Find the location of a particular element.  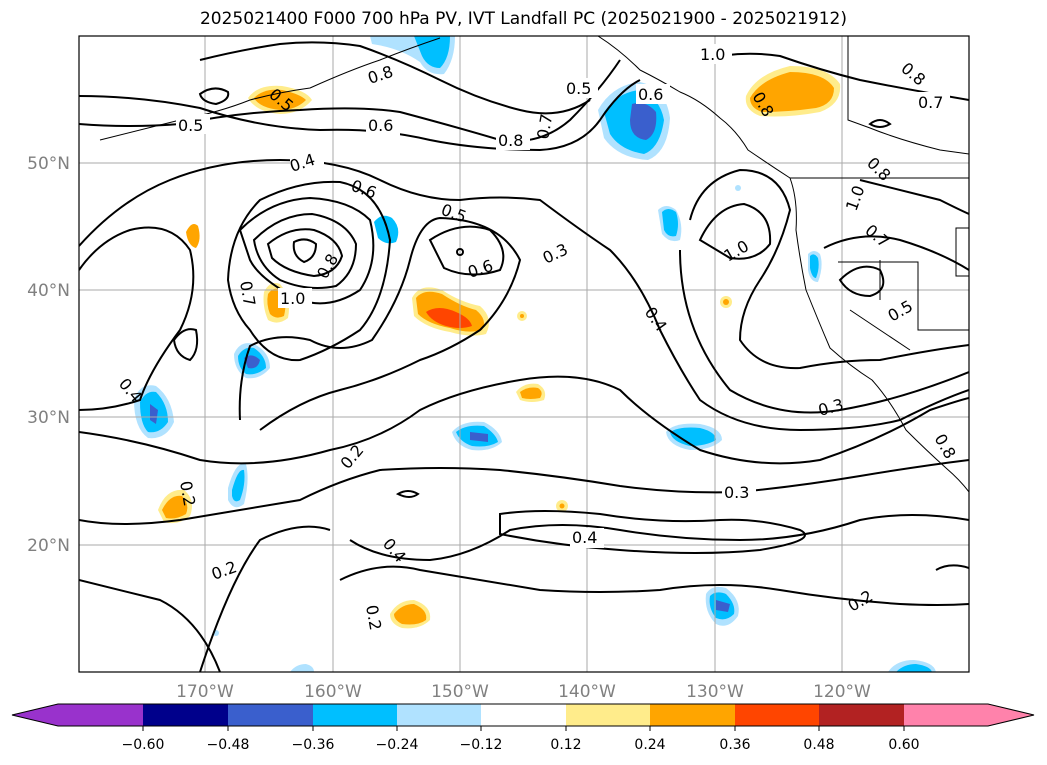

colorbar-tick-label: 0.48 is located at coordinates (818, 745).